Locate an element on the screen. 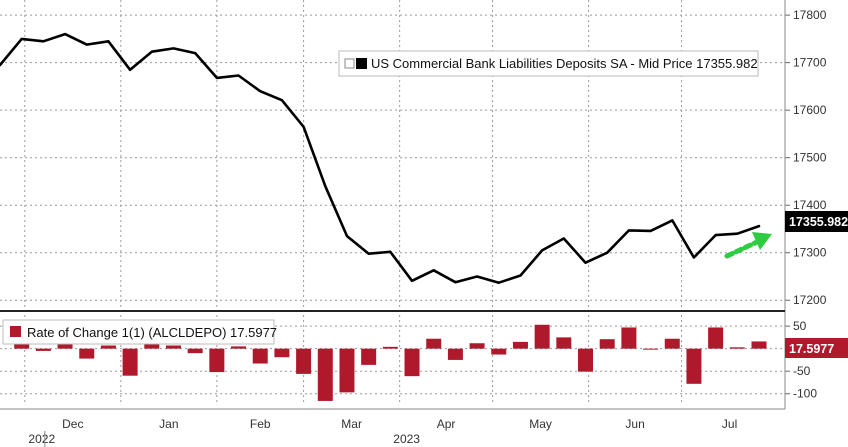 The image size is (848, 447). x-month-label: Dec is located at coordinates (72, 424).